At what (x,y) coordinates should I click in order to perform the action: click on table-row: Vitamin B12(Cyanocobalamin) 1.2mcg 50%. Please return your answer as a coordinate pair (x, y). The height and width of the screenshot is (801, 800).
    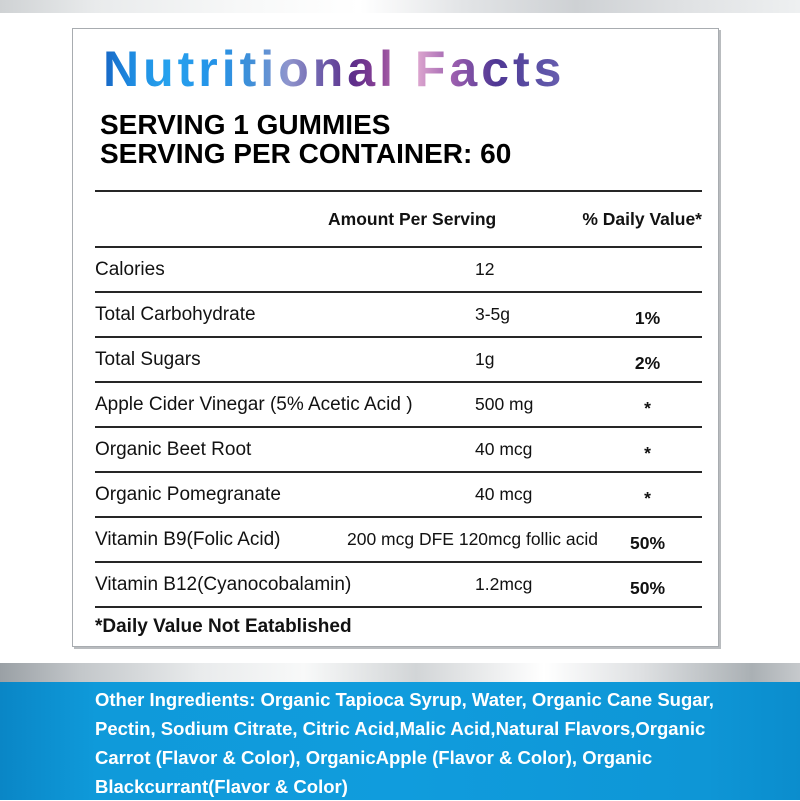
    Looking at the image, I should click on (398, 585).